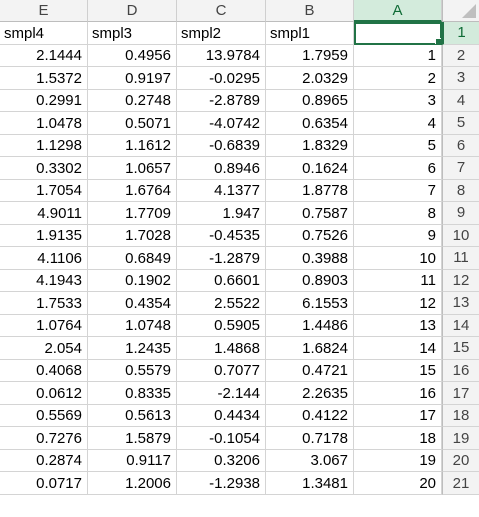 This screenshot has height=517, width=479. I want to click on cell-d21: 1.2006, so click(132, 483).